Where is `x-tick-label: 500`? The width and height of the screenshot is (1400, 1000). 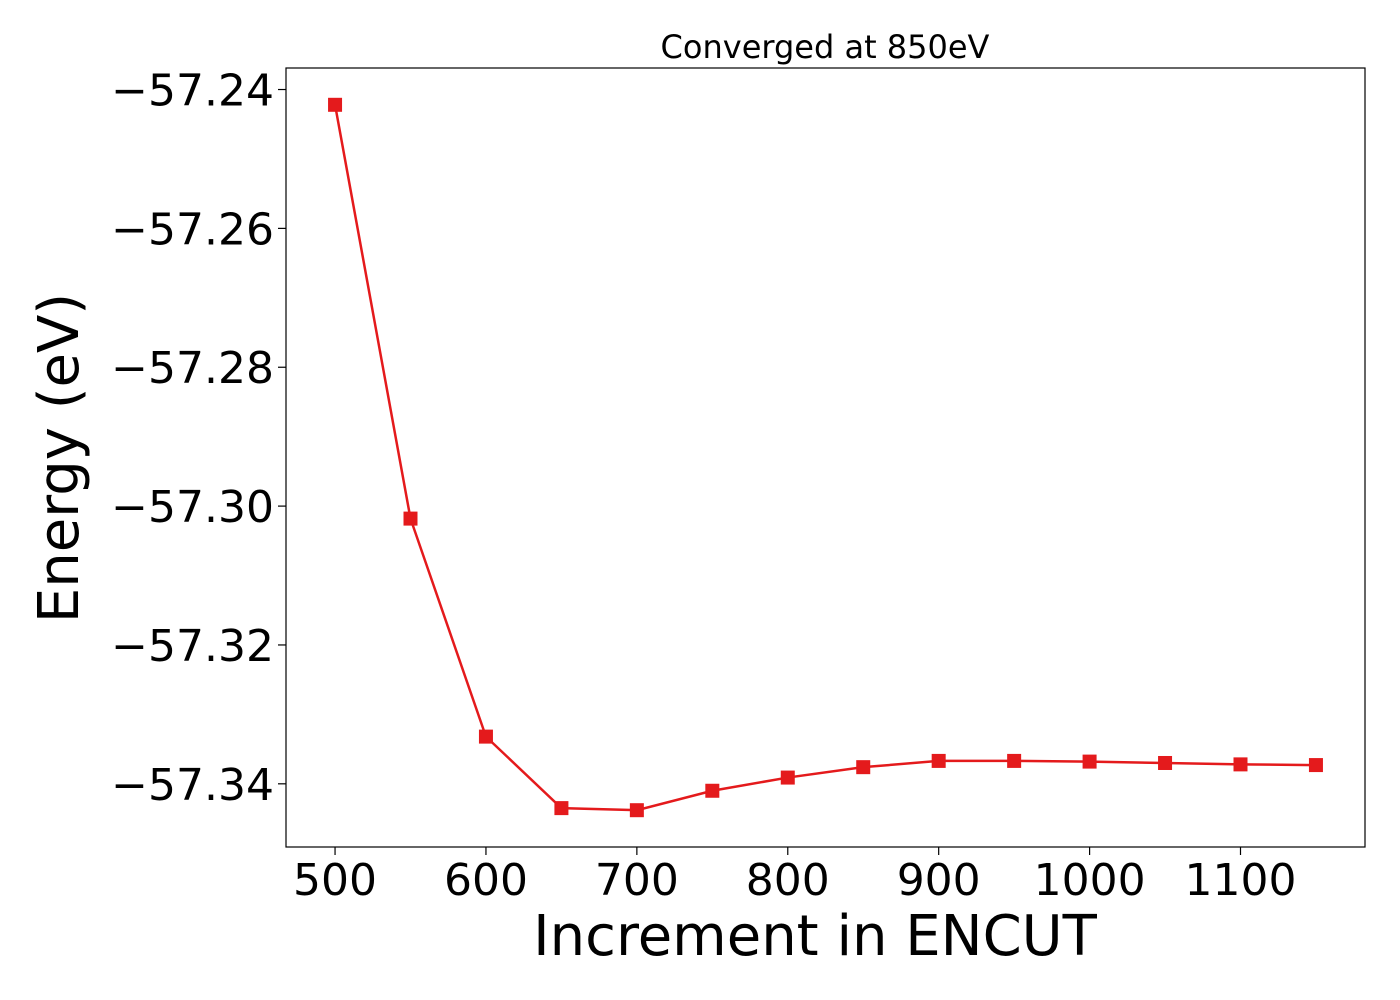
x-tick-label: 500 is located at coordinates (335, 880).